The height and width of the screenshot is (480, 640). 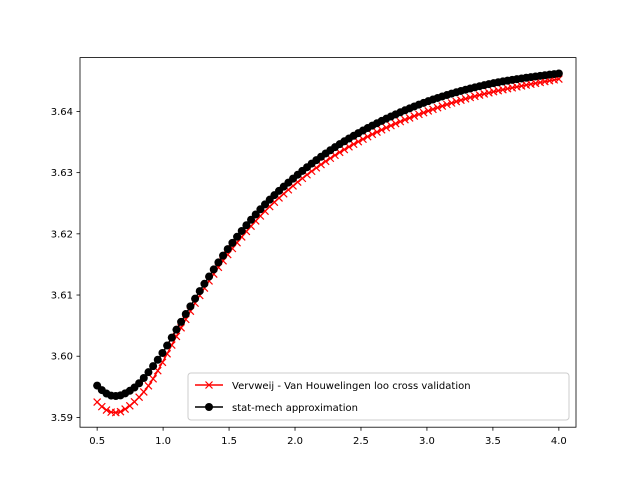 I want to click on x-tick-label: 1.0, so click(x=163, y=441).